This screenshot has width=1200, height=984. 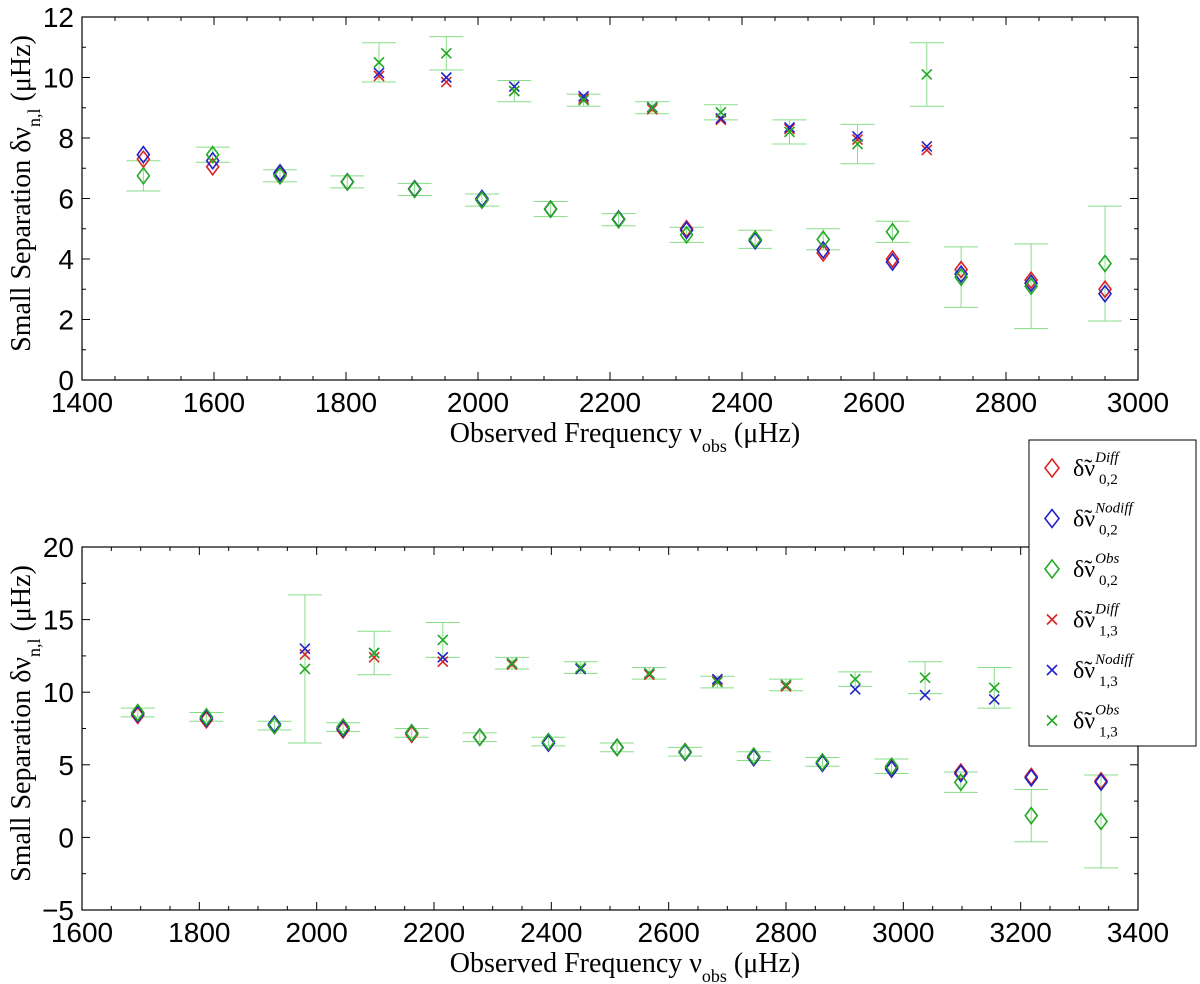 What do you see at coordinates (1096, 722) in the screenshot?
I see `legend-label-obs_13: δ̃νObs 1,3` at bounding box center [1096, 722].